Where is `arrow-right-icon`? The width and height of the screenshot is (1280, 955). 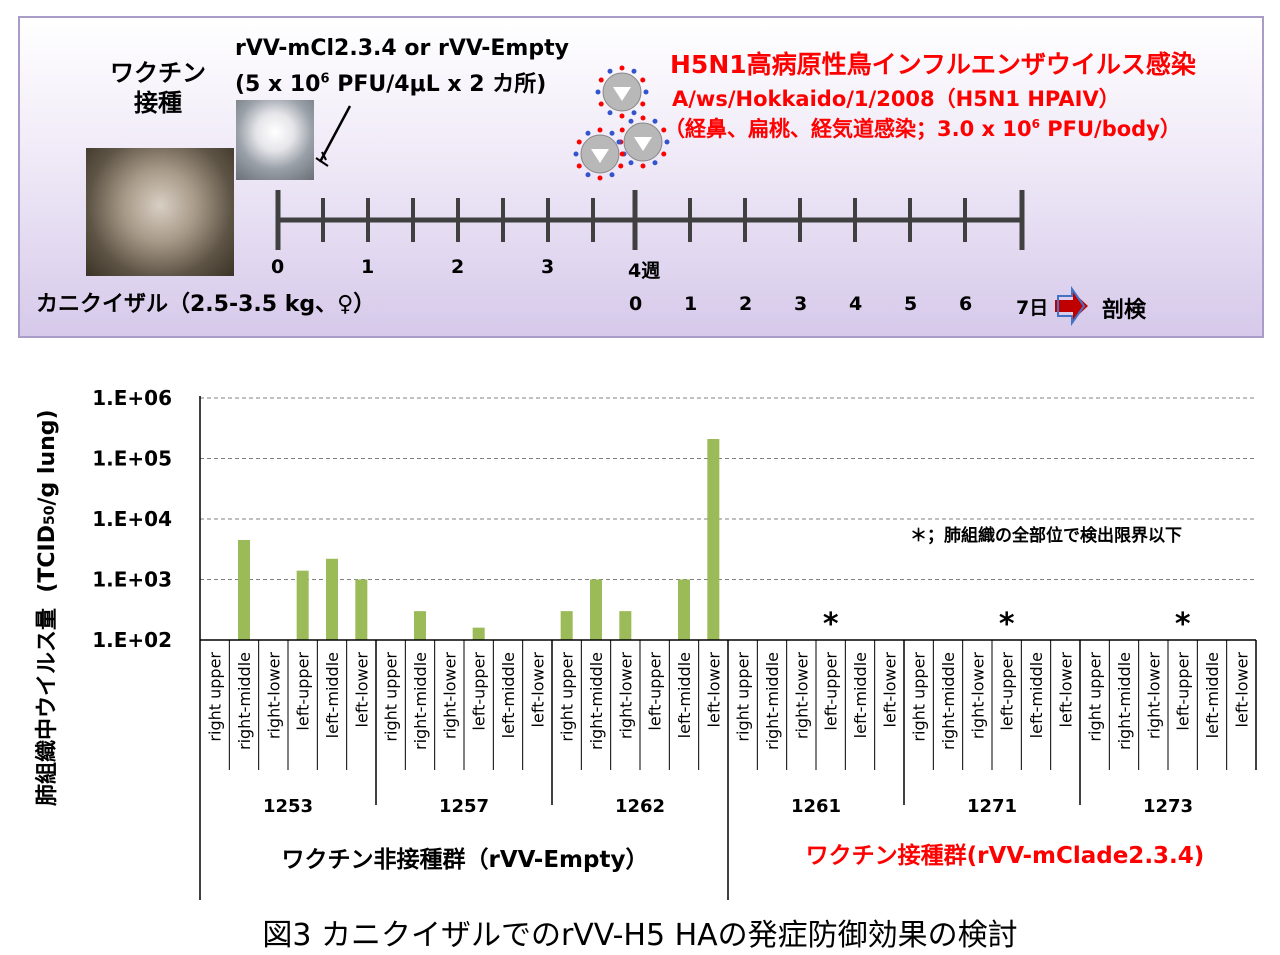
arrow-right-icon is located at coordinates (1071, 306).